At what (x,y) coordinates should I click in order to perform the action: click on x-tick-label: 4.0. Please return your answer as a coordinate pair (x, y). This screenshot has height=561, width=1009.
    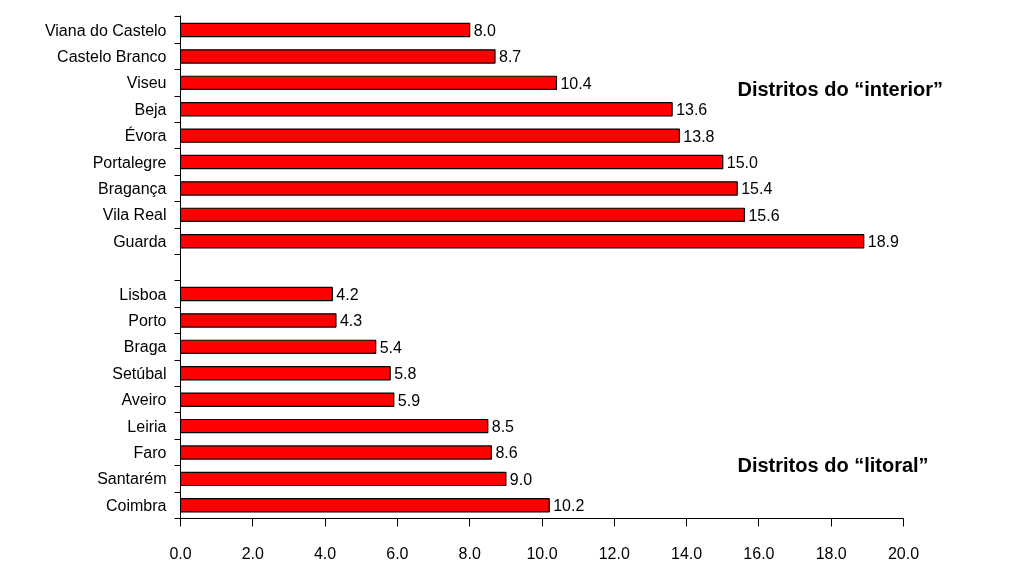
    Looking at the image, I should click on (325, 552).